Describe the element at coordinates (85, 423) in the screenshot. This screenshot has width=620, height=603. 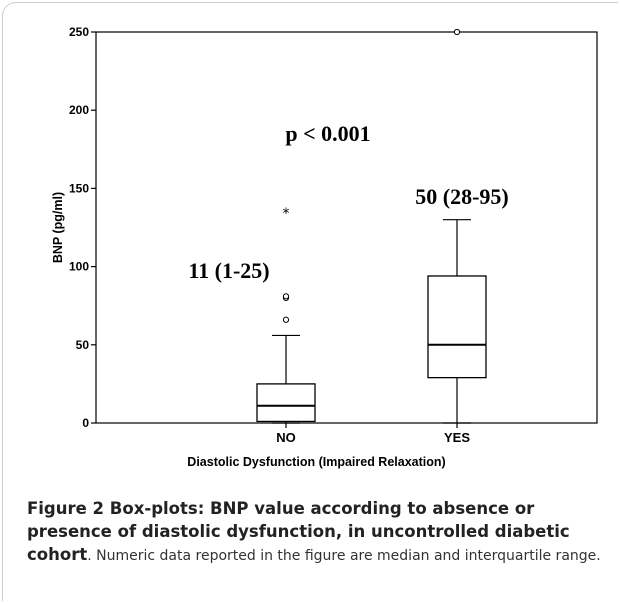
I see `y-tick-label: 0` at that location.